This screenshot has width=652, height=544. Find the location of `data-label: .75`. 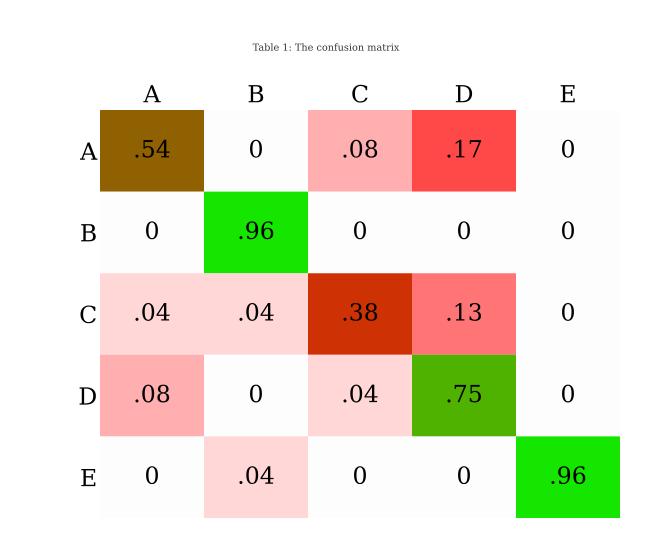

data-label: .75 is located at coordinates (464, 393).